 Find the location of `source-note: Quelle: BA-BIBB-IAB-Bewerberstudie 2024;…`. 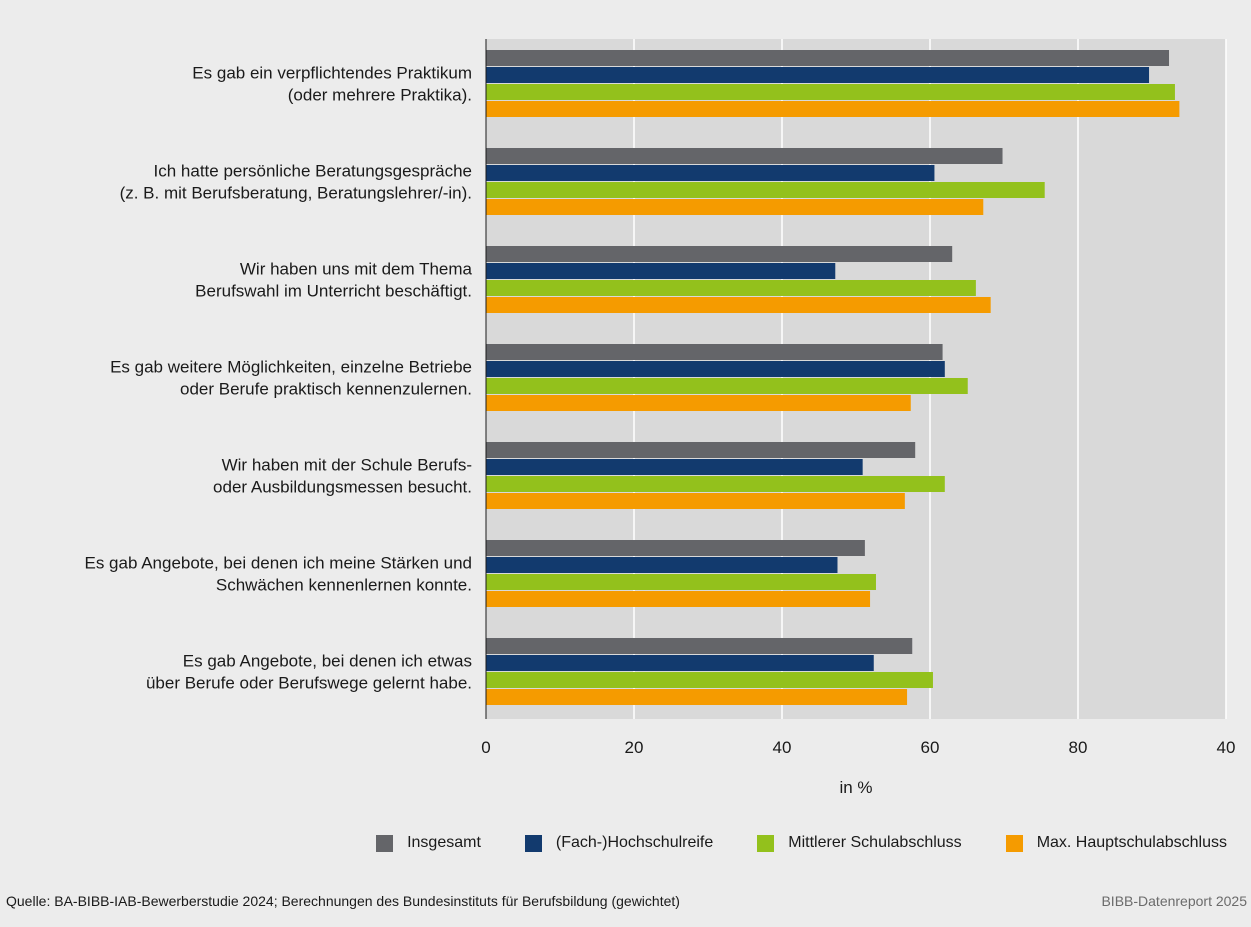

source-note: Quelle: BA-BIBB-IAB-Bewerberstudie 2024;… is located at coordinates (343, 901).